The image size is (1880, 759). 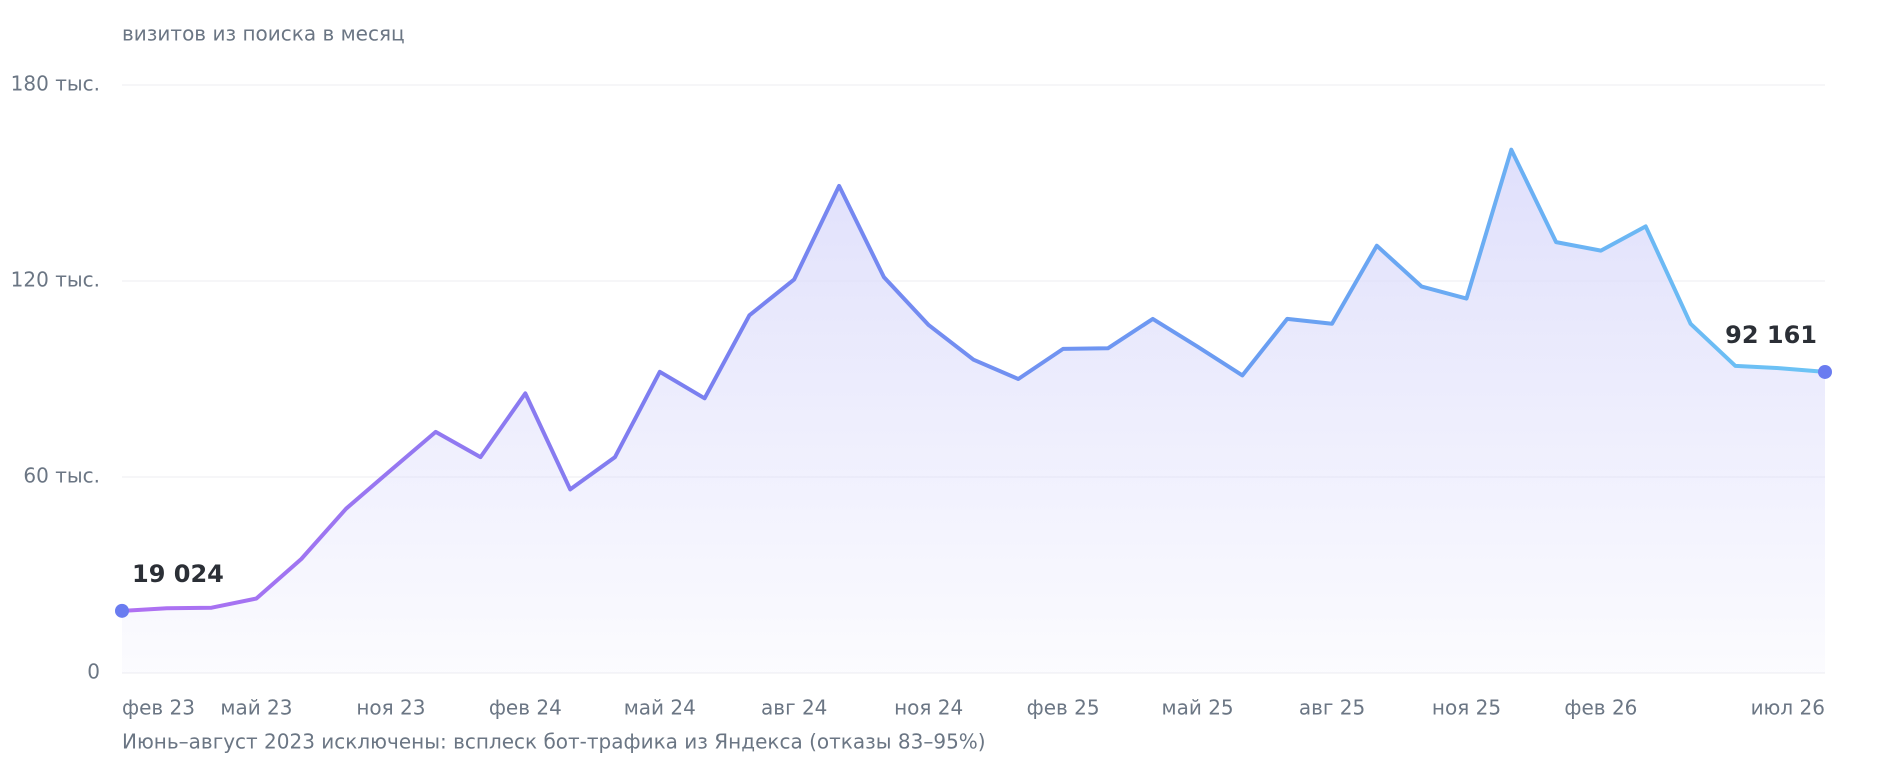 I want to click on x-tick-label: авг 25, so click(x=1332, y=708).